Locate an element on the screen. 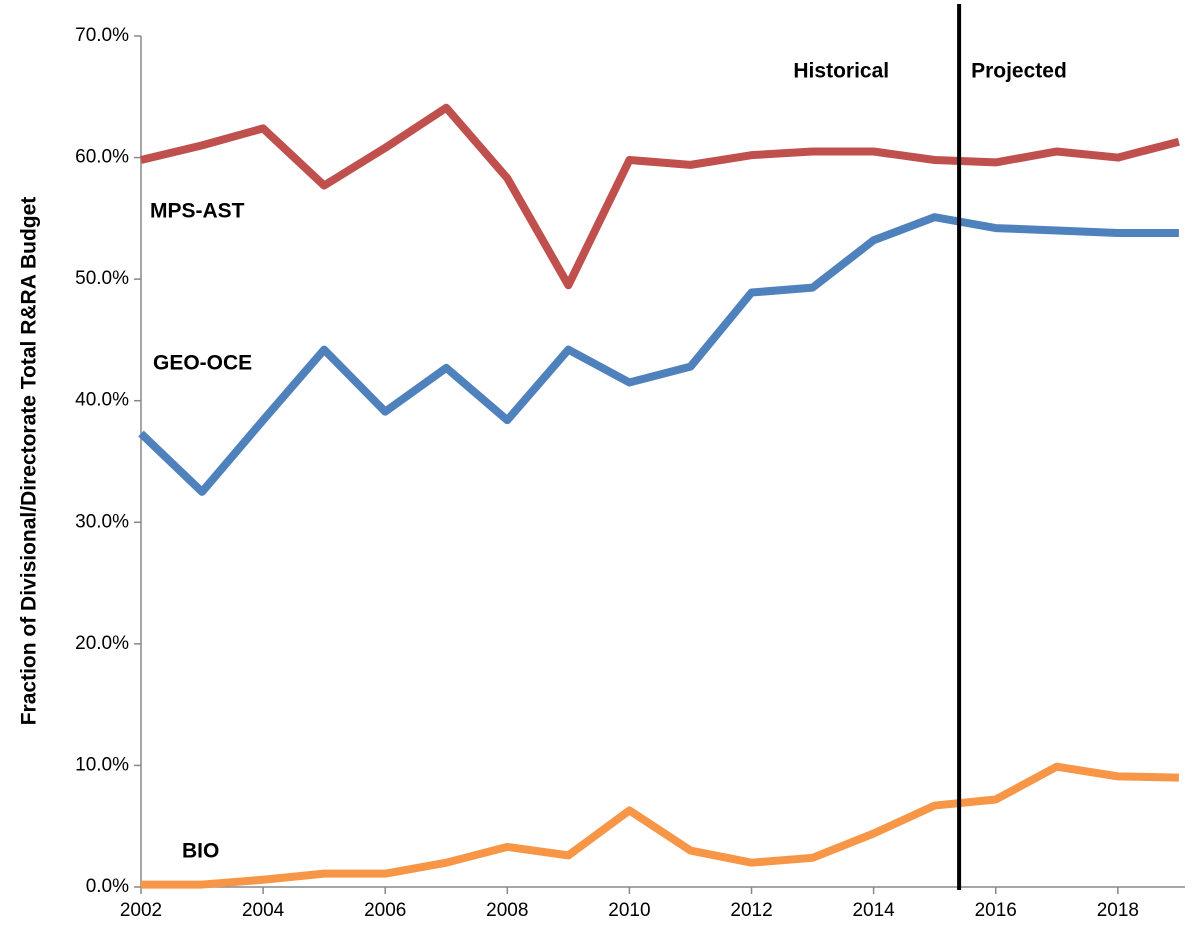  x-tick-label: 2014 is located at coordinates (873, 910).